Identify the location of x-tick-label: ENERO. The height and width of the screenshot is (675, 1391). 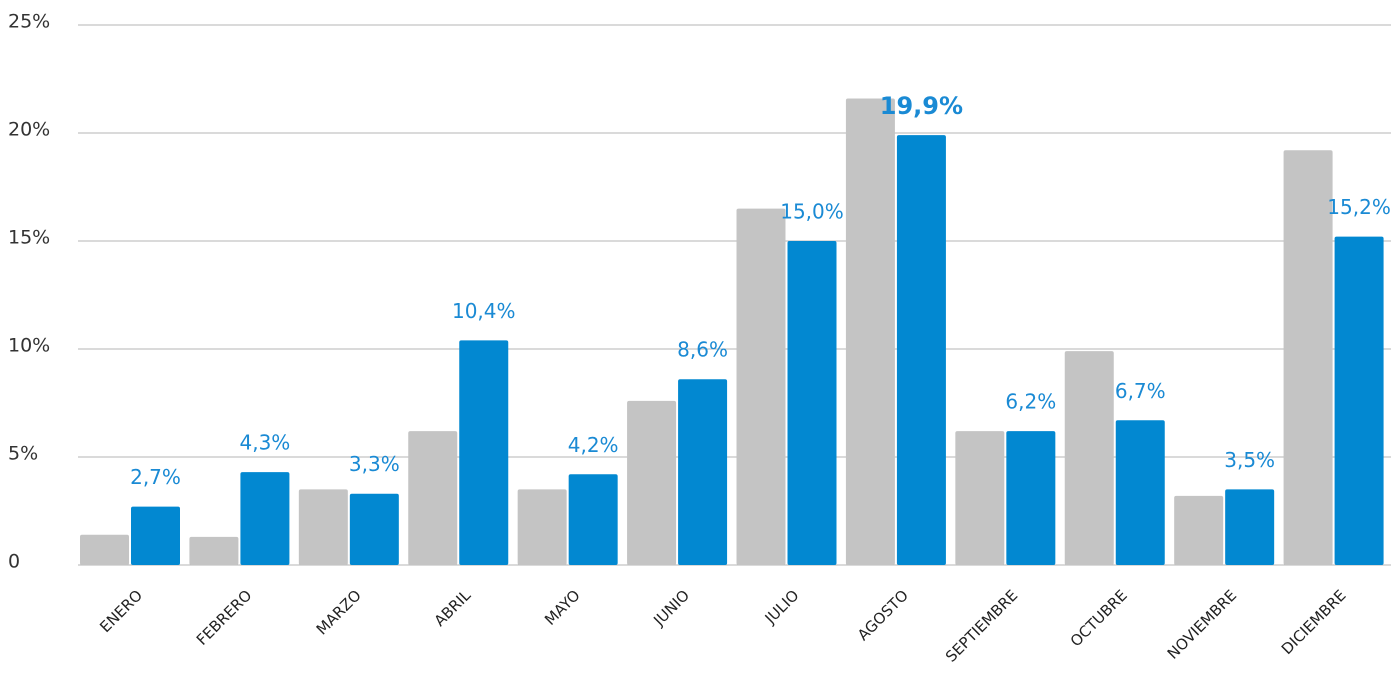
(121, 611).